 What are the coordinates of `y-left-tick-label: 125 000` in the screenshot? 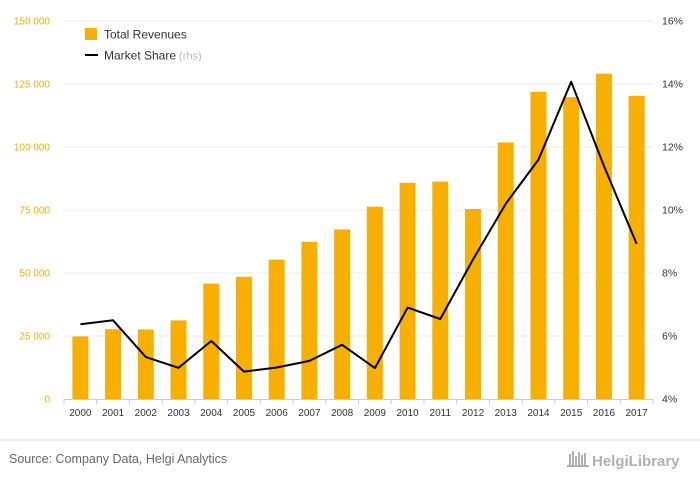 It's located at (32, 85).